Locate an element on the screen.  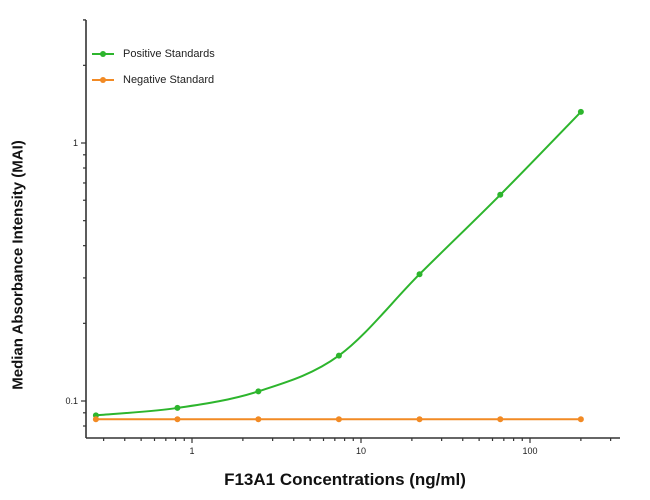
svg-text: 10 is located at coordinates (361, 451).